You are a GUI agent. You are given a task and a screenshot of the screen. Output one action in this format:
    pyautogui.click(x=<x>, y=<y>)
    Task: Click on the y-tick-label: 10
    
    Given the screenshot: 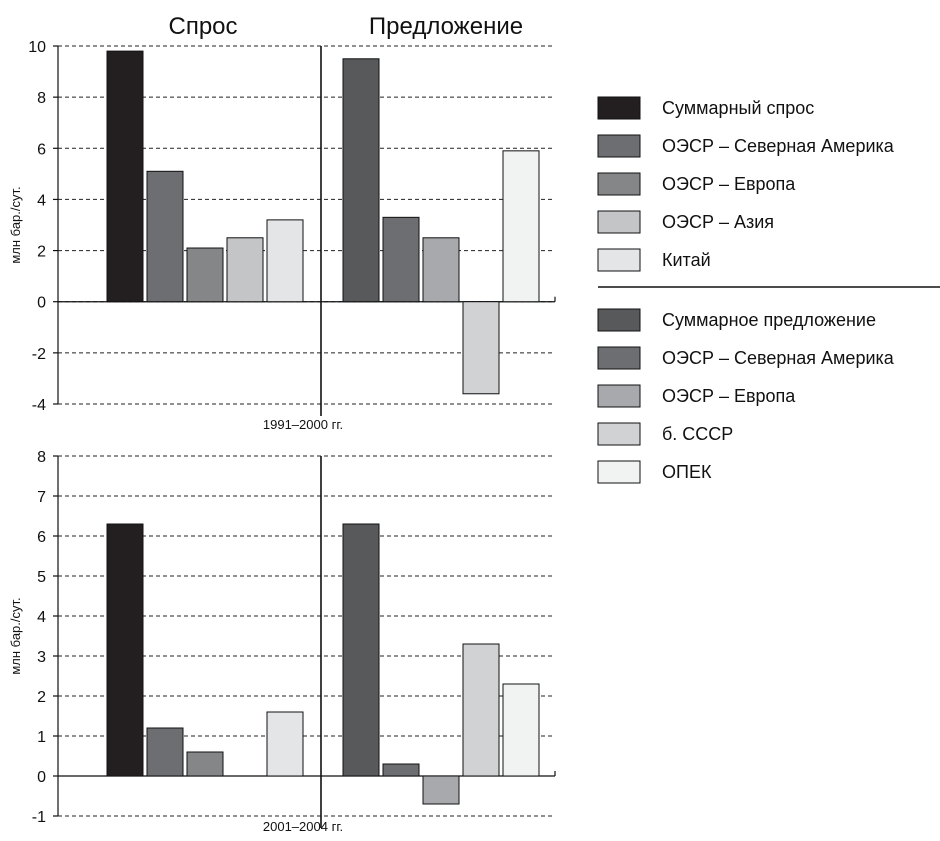 What is the action you would take?
    pyautogui.click(x=37, y=47)
    